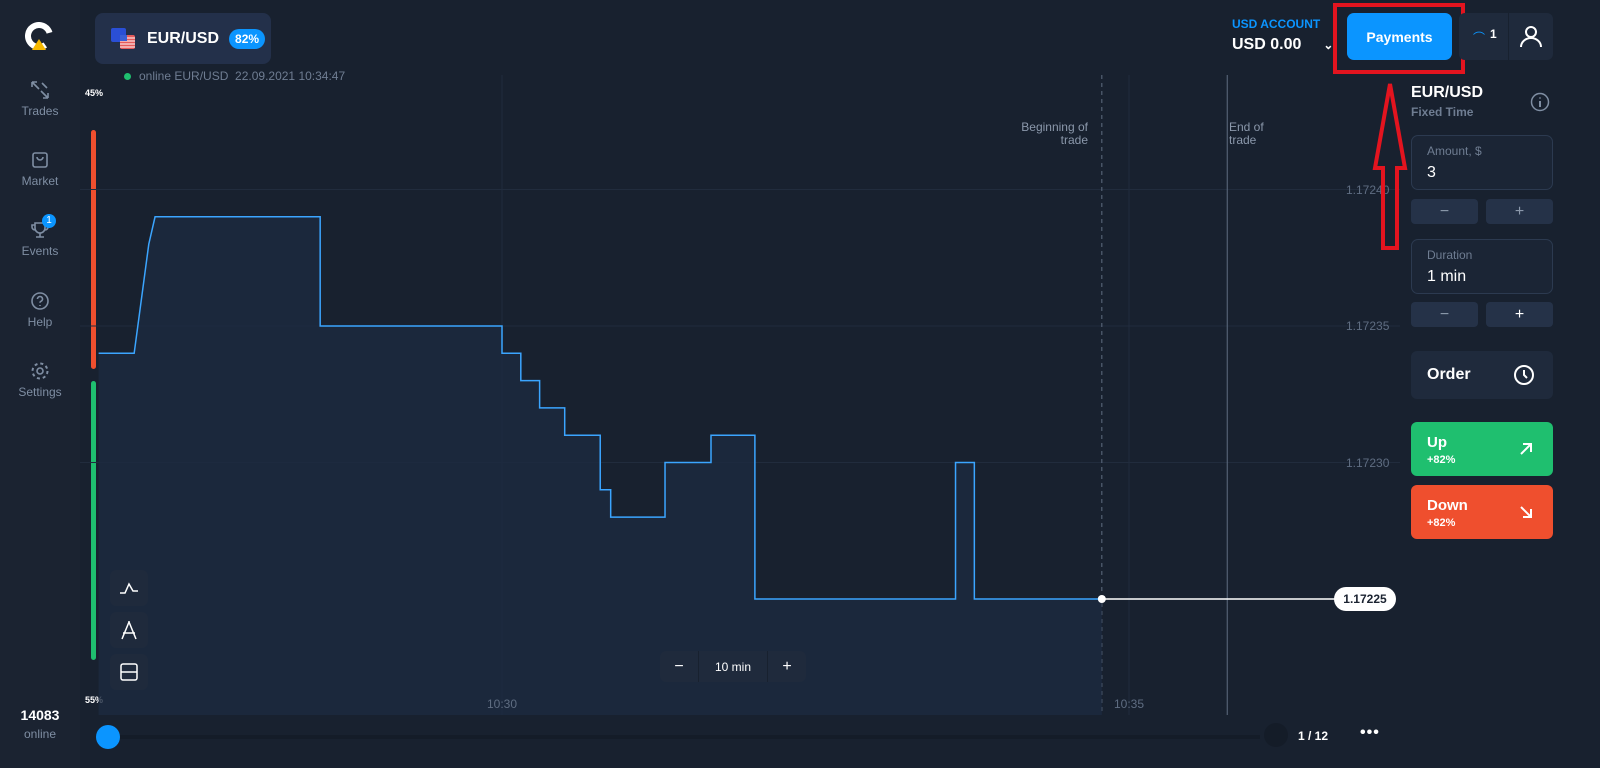 This screenshot has width=1600, height=768. What do you see at coordinates (1450, 255) in the screenshot?
I see `duration-label: Duration` at bounding box center [1450, 255].